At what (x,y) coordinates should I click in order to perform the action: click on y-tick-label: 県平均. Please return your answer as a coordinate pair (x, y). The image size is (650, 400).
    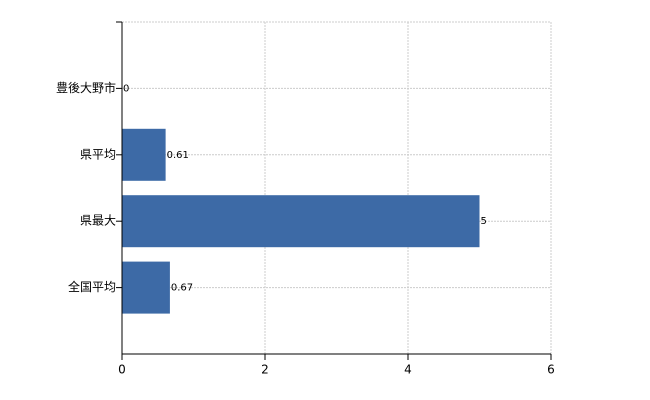
    Looking at the image, I should click on (98, 154).